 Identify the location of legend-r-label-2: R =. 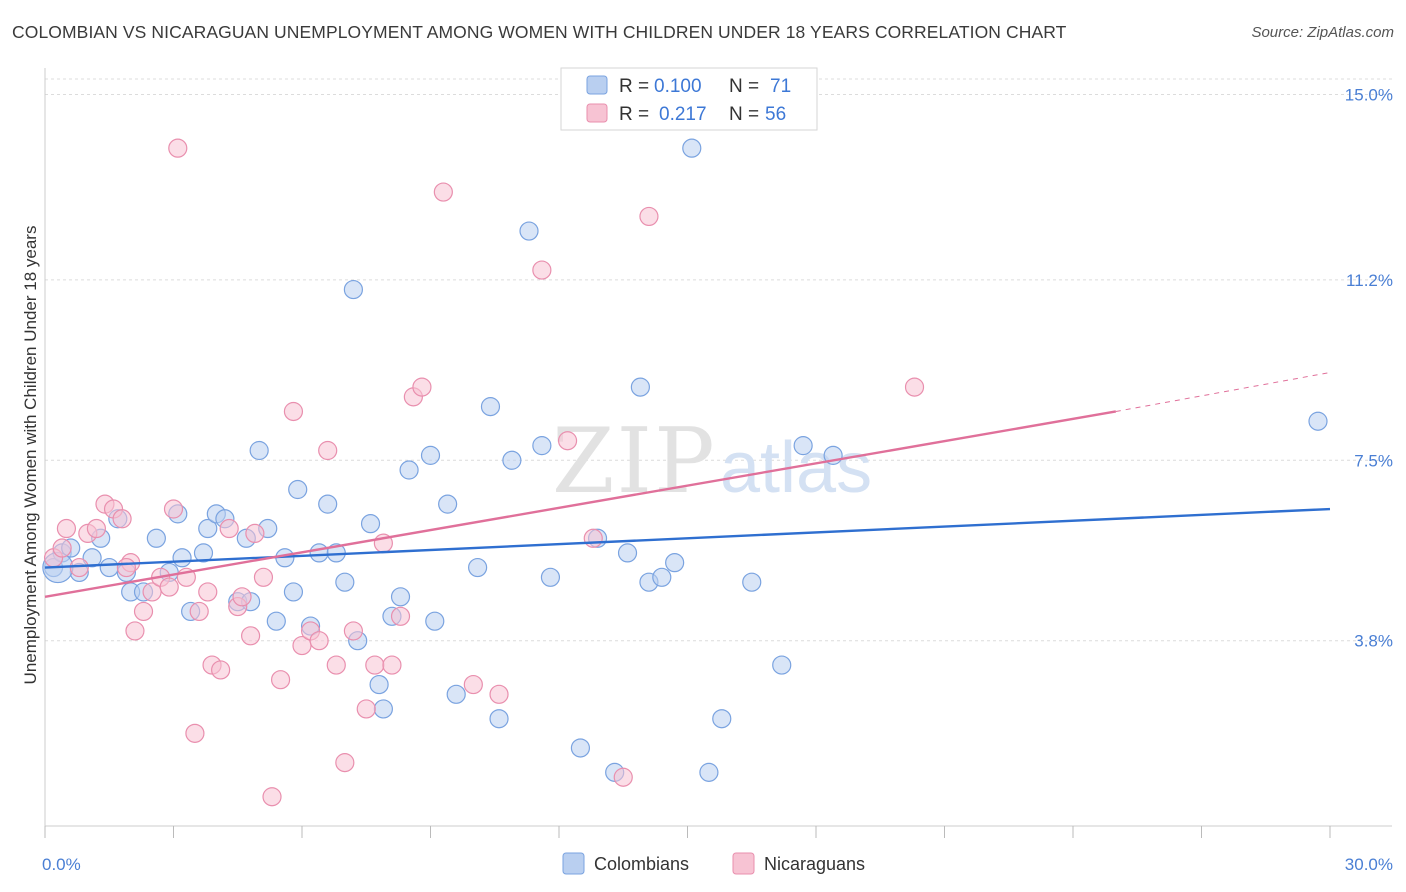
(634, 114).